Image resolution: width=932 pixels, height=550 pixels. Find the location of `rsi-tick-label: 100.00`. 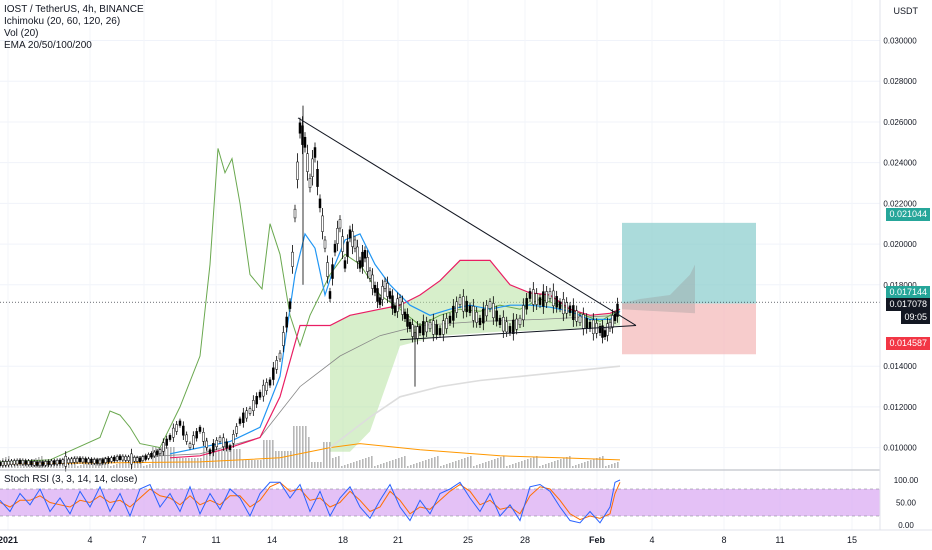

rsi-tick-label: 100.00 is located at coordinates (906, 480).